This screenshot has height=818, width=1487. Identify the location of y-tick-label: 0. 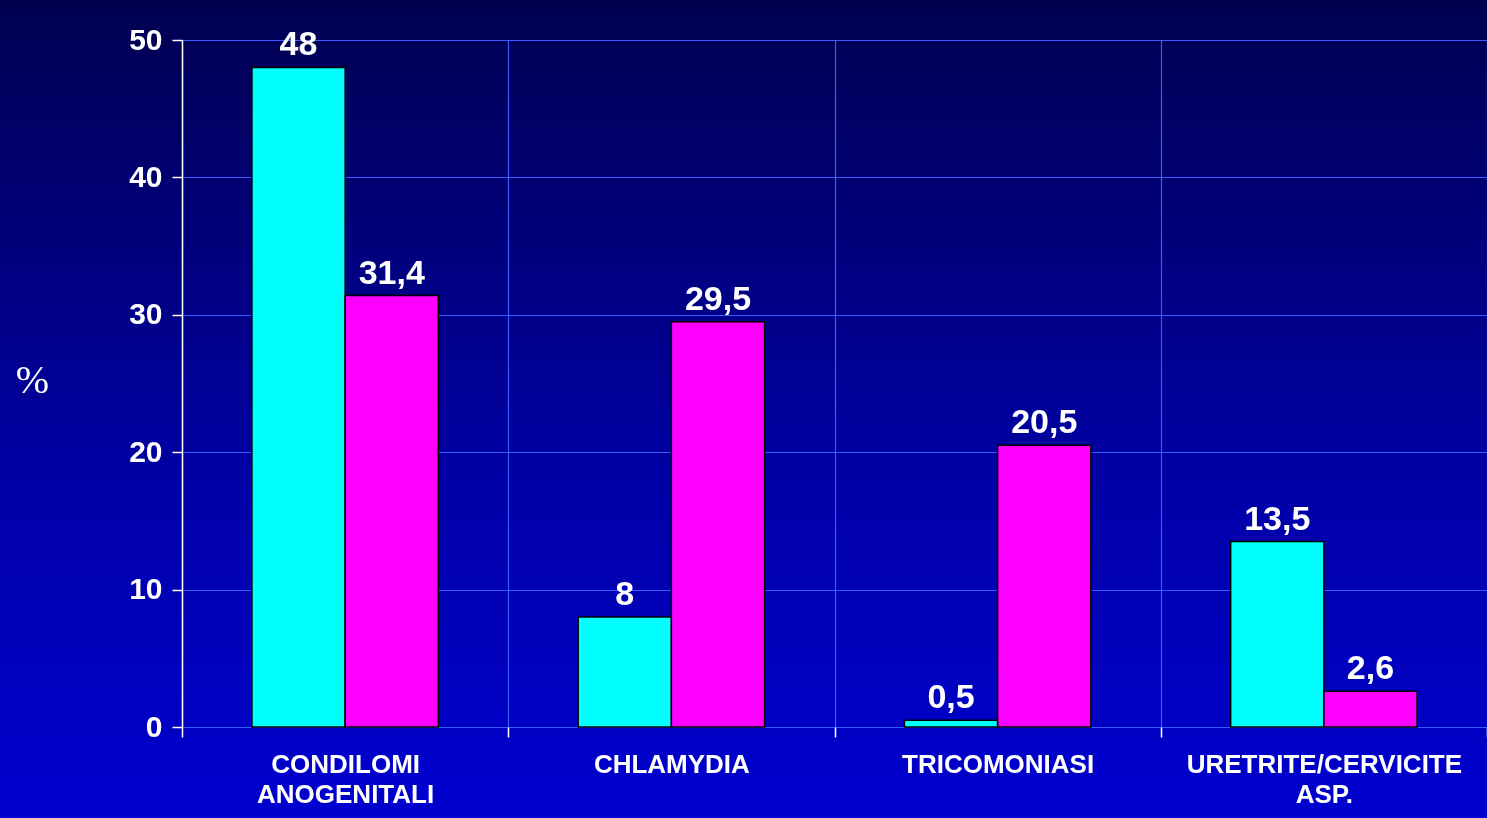
(154, 726).